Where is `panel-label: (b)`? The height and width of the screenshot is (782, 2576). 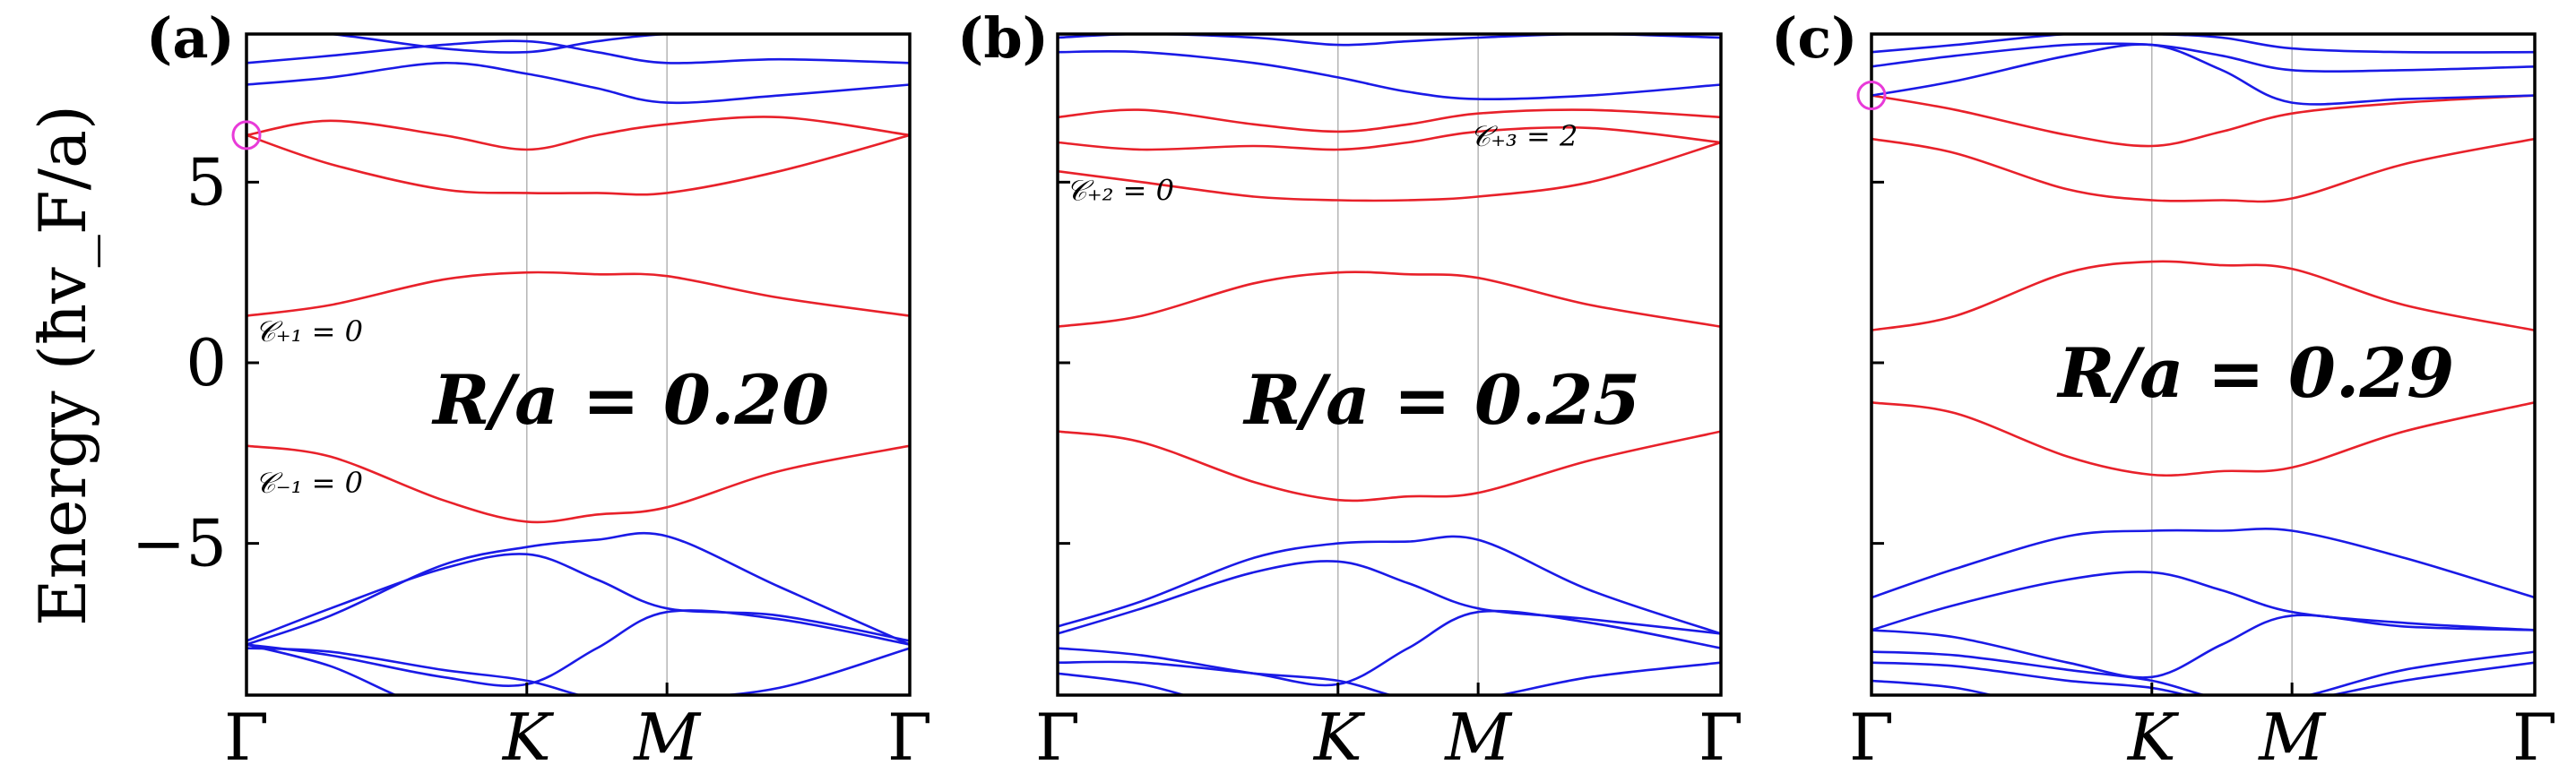
panel-label: (b) is located at coordinates (1003, 38).